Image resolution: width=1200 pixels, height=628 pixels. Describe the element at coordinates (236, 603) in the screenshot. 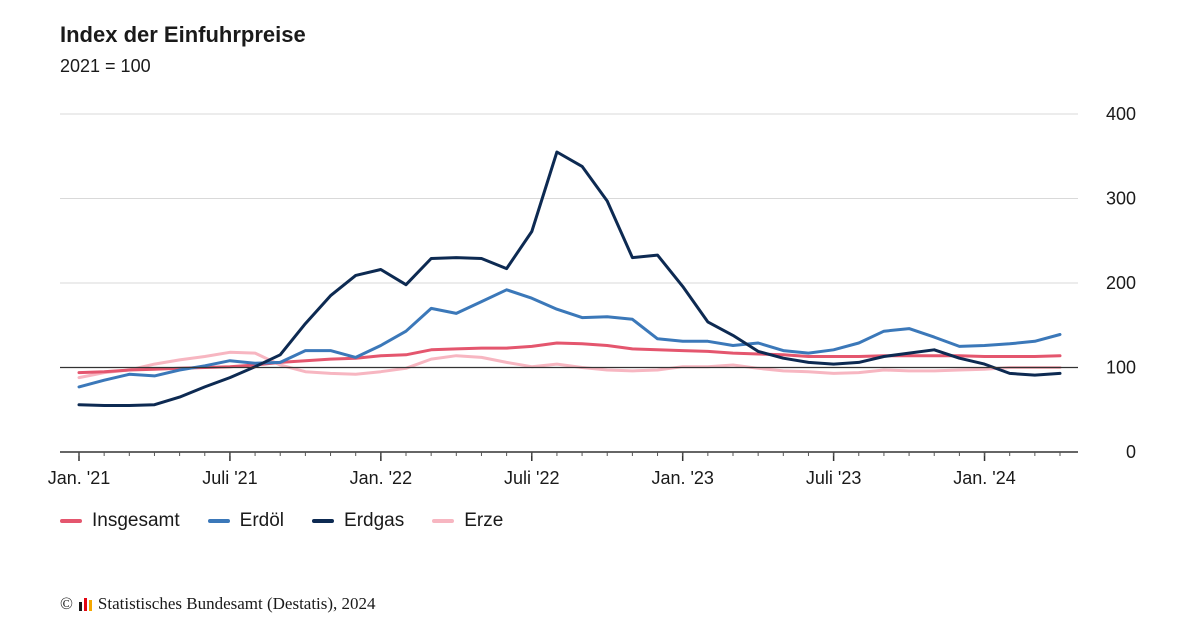

I see `source-text: Statistisches Bundesamt (Destatis), 2024` at that location.